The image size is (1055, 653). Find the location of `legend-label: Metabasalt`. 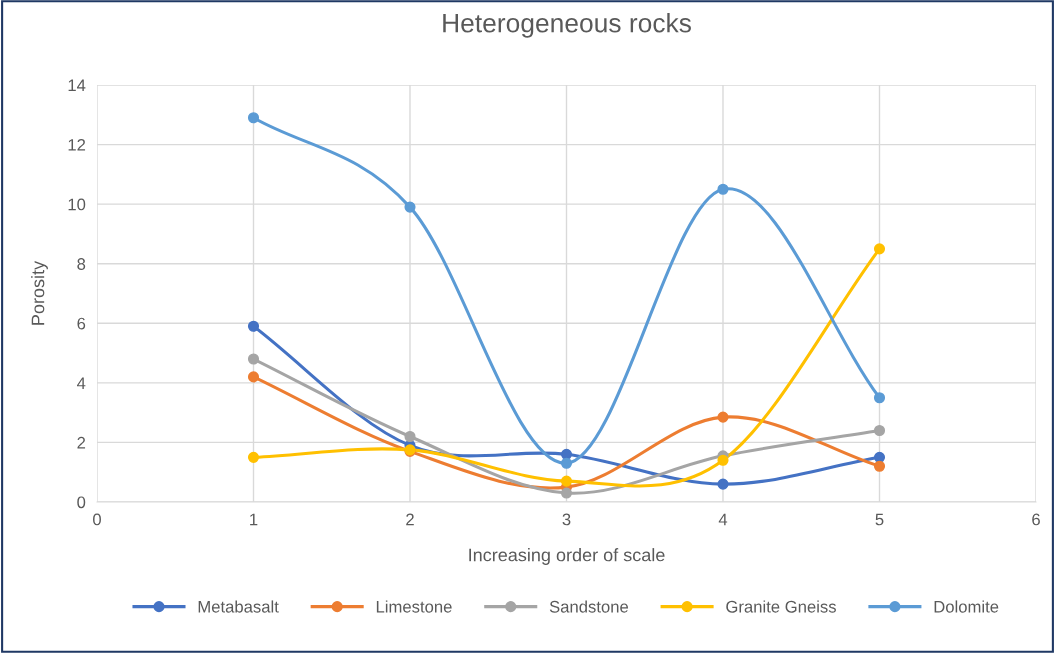

legend-label: Metabasalt is located at coordinates (238, 606).